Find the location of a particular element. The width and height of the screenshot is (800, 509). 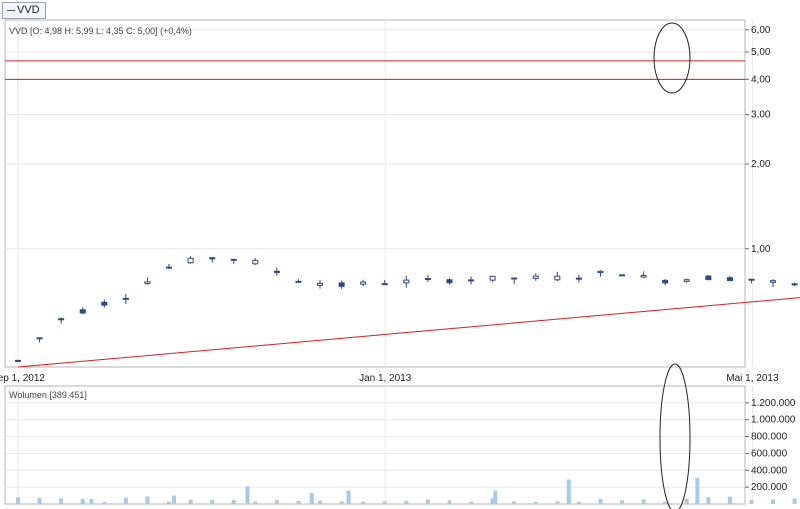

volume-info-label: Wolumen [389.451] is located at coordinates (48, 395).